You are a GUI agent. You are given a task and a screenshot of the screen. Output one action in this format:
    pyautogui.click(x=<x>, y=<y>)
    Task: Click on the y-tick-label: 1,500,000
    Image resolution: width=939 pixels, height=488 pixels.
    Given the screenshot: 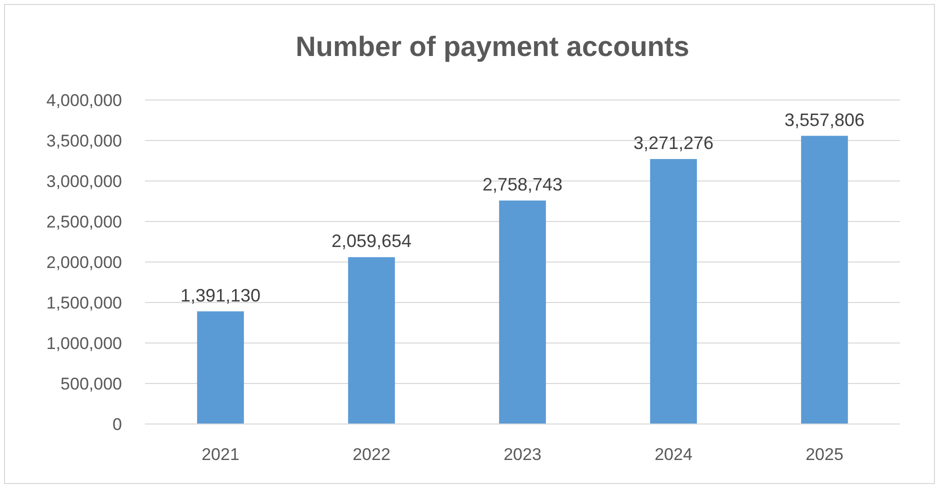 What is the action you would take?
    pyautogui.click(x=84, y=303)
    